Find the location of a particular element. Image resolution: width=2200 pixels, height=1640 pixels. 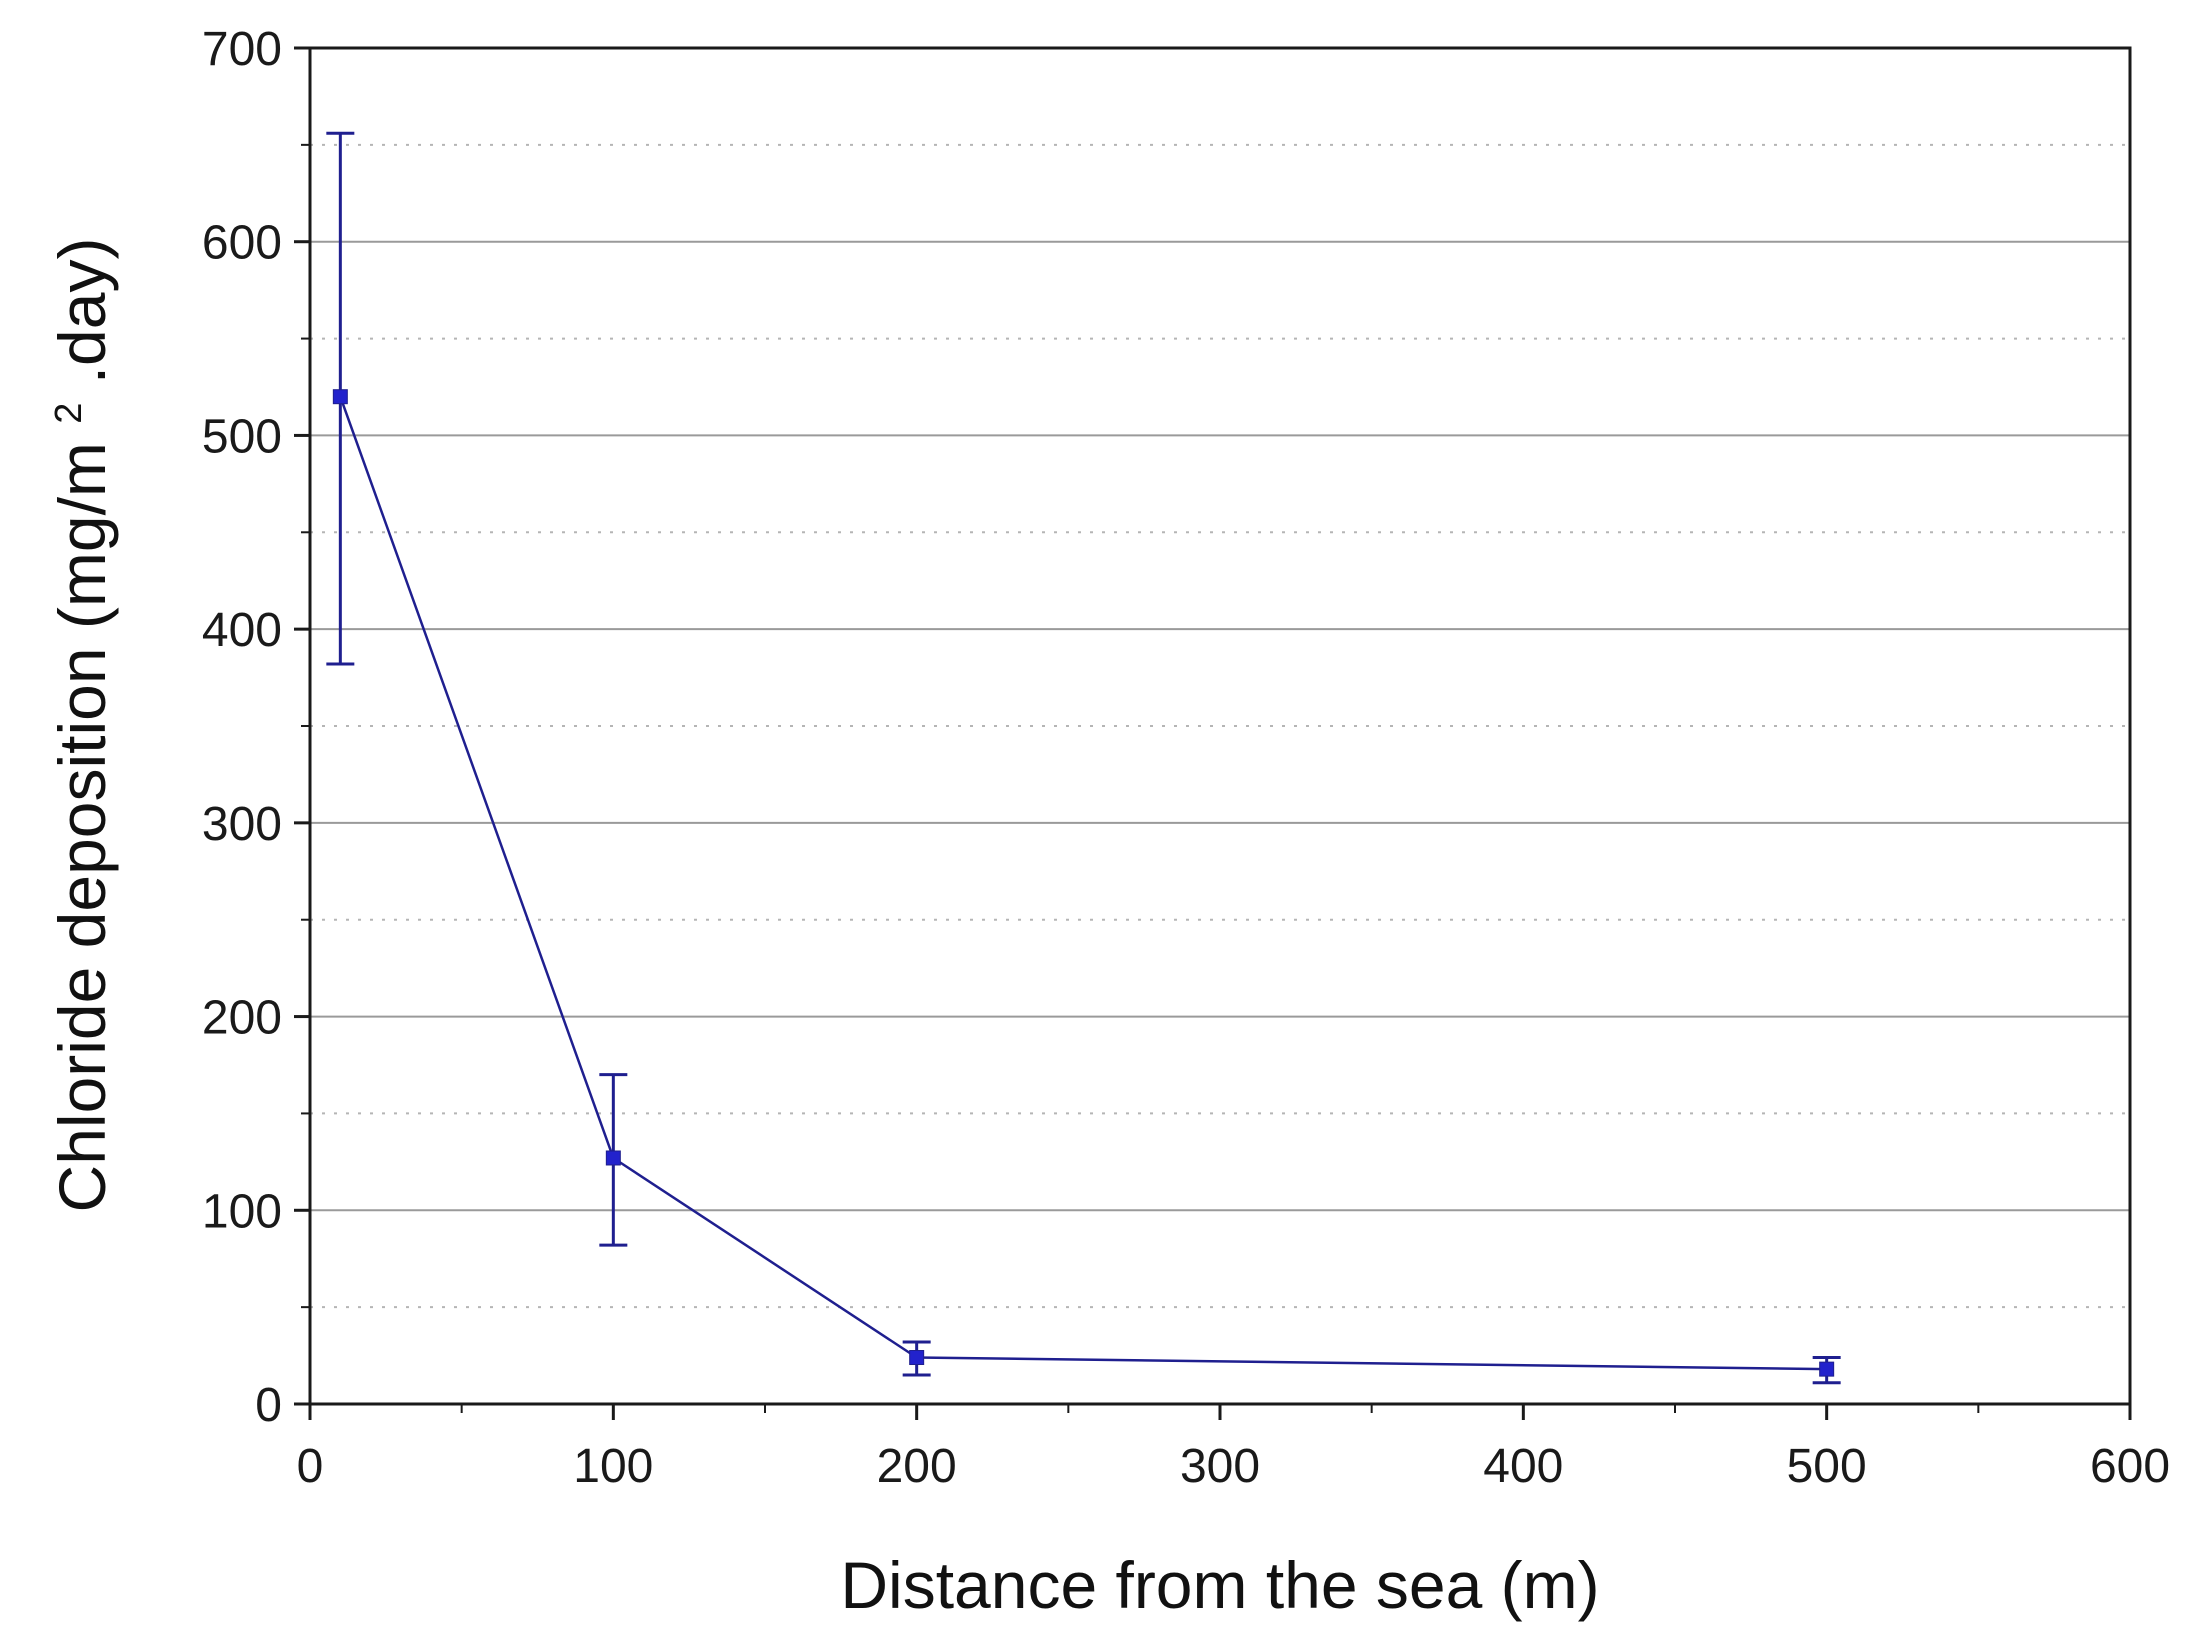

x-tick-label: 600 is located at coordinates (2130, 1466).